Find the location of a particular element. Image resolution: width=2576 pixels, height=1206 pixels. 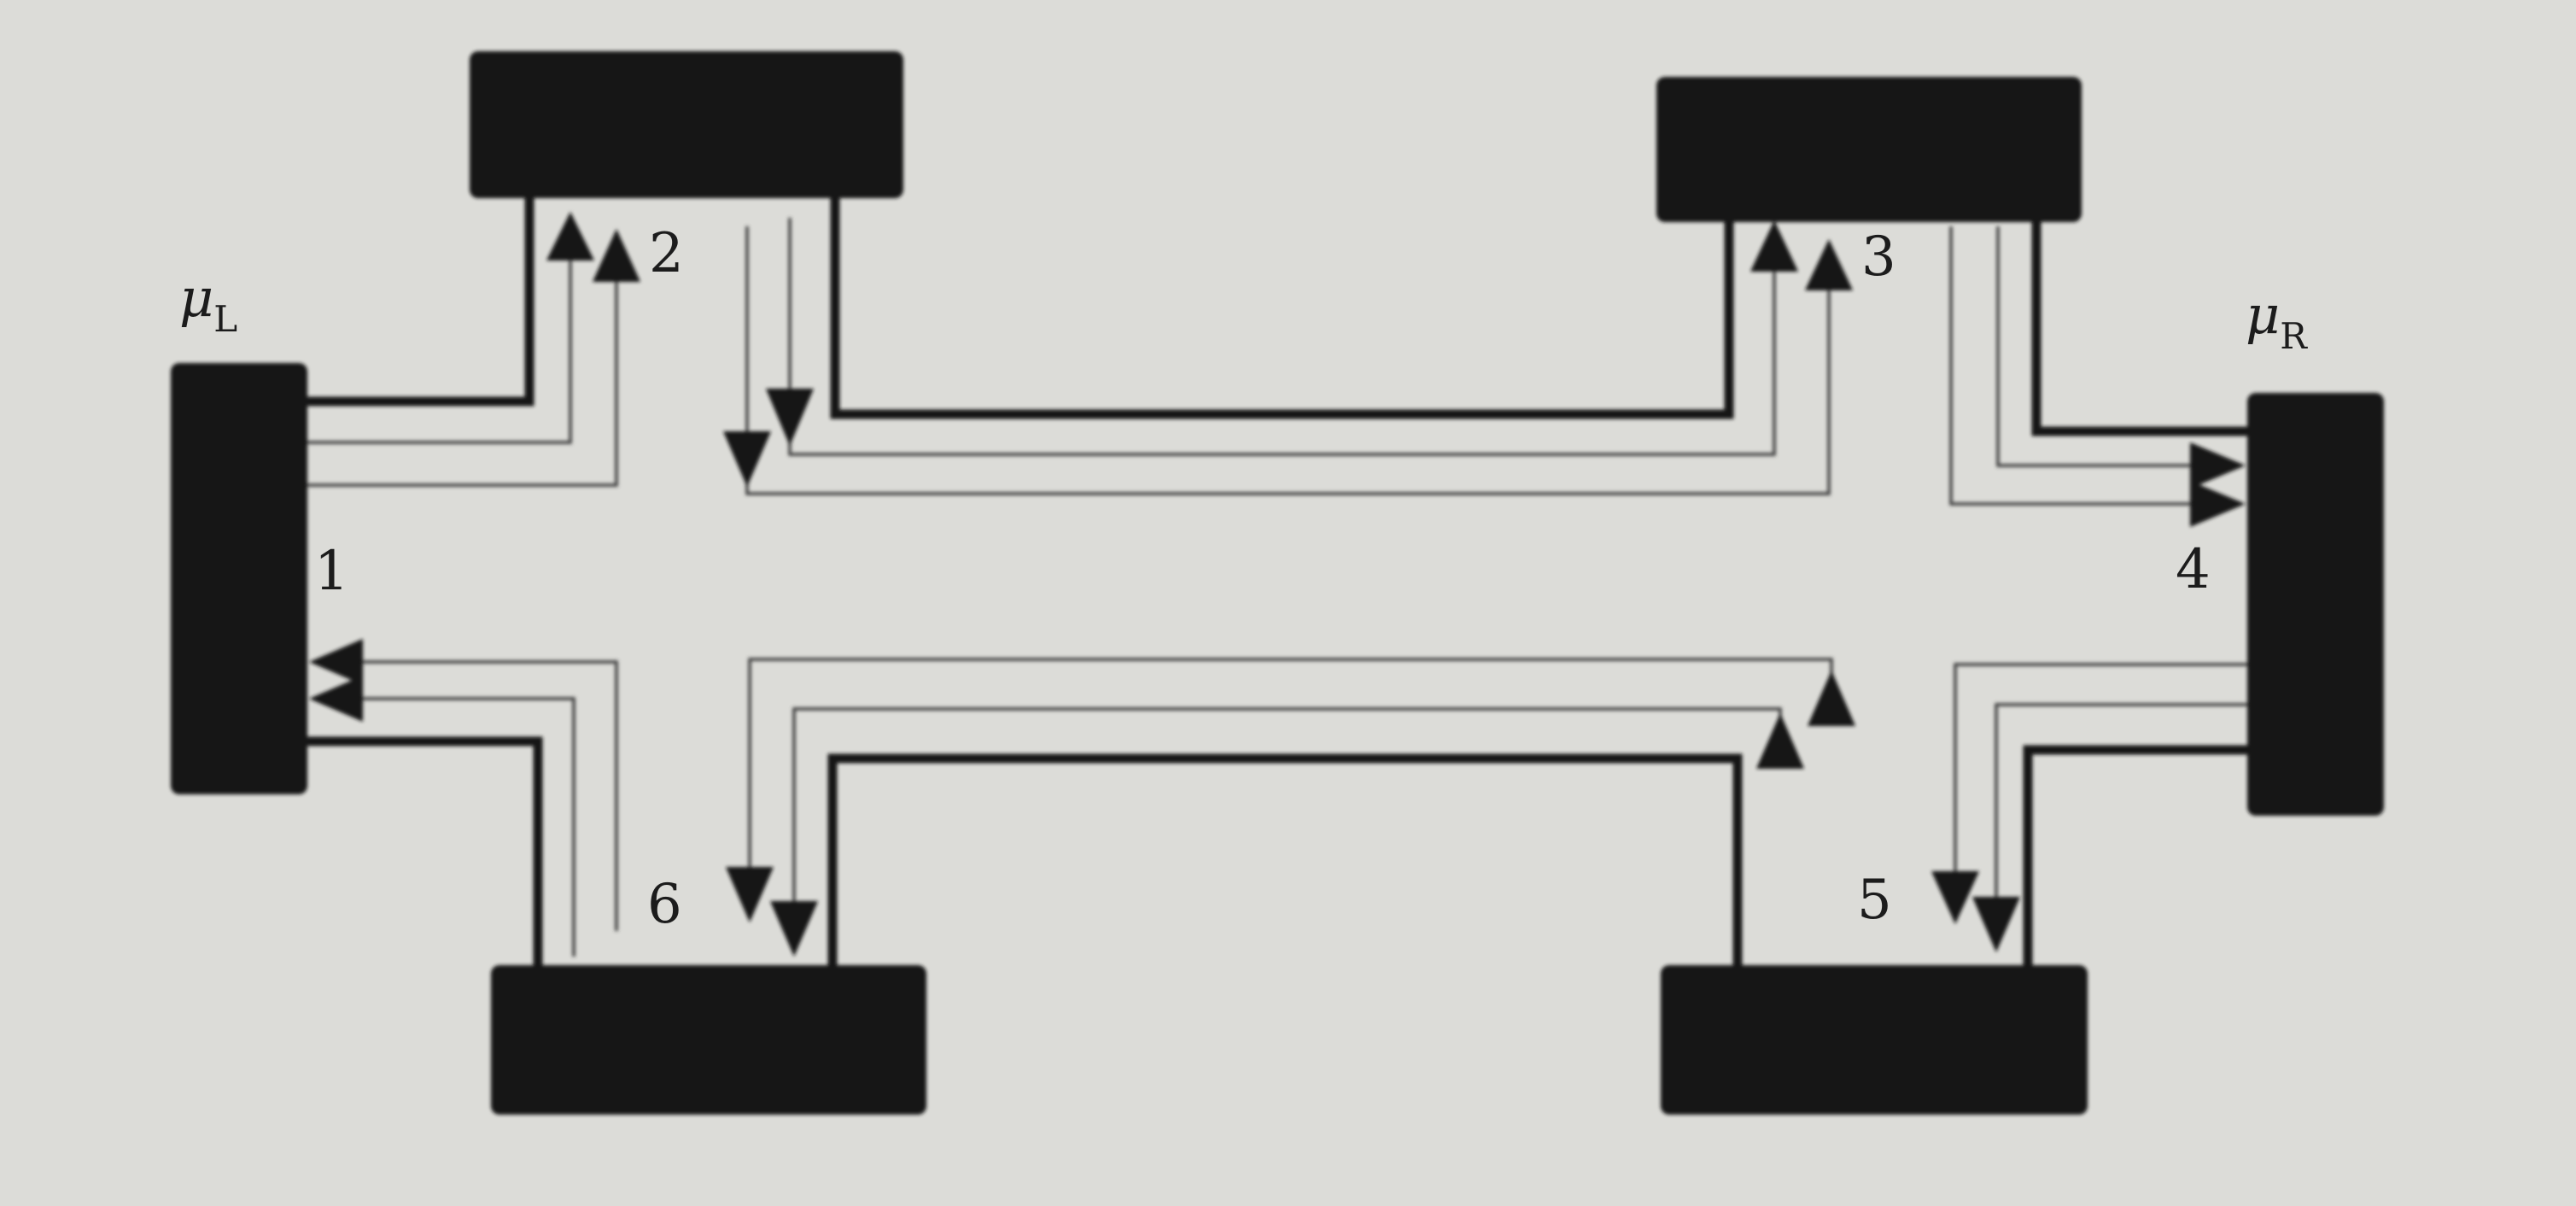

sample-edge-top-right is located at coordinates (2139, 329).